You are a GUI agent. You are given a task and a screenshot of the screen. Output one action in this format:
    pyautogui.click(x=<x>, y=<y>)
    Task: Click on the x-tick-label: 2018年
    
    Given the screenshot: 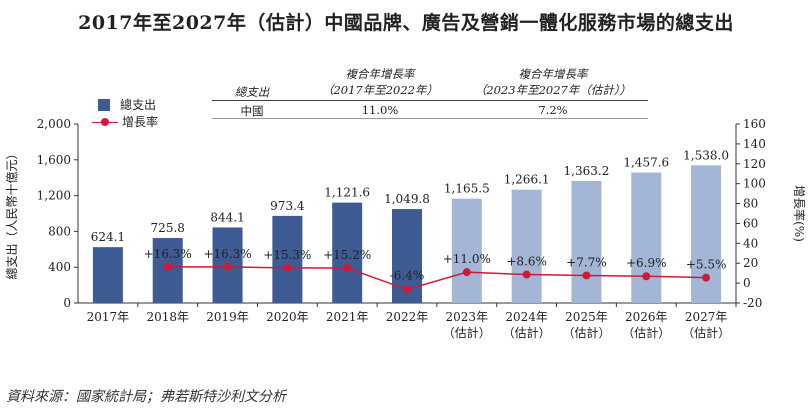 What is the action you would take?
    pyautogui.click(x=167, y=317)
    